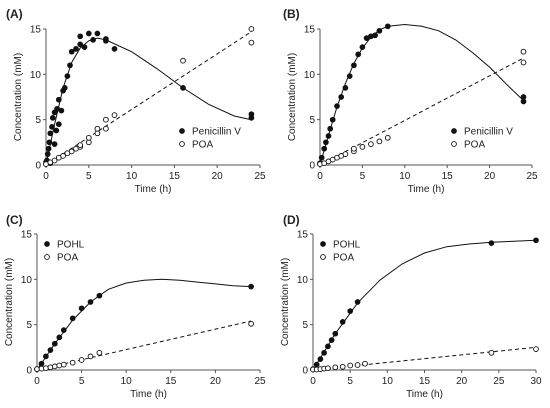  What do you see at coordinates (210, 139) in the screenshot?
I see `legend: Penicillin V POA` at bounding box center [210, 139].